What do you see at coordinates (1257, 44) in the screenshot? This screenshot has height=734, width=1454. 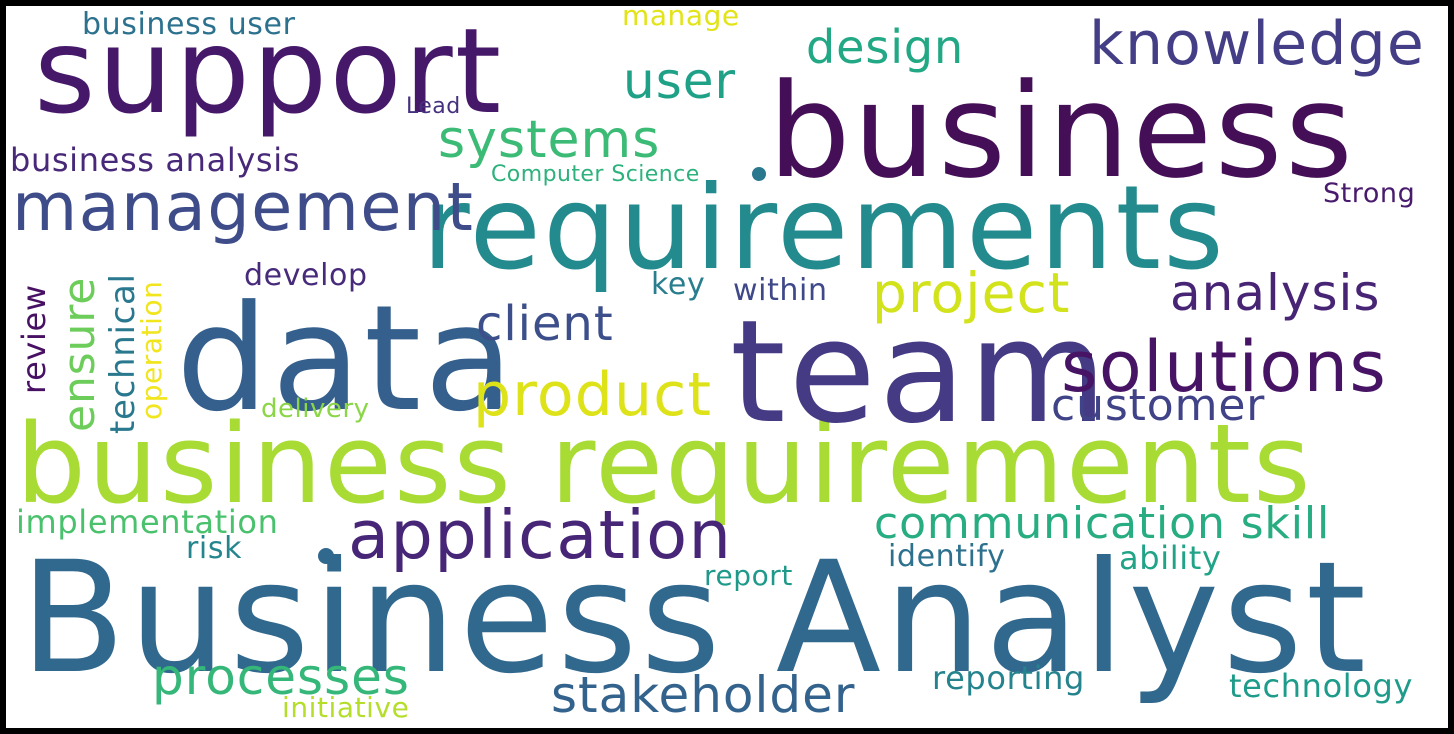 I see `word-knowledge: knowledge` at bounding box center [1257, 44].